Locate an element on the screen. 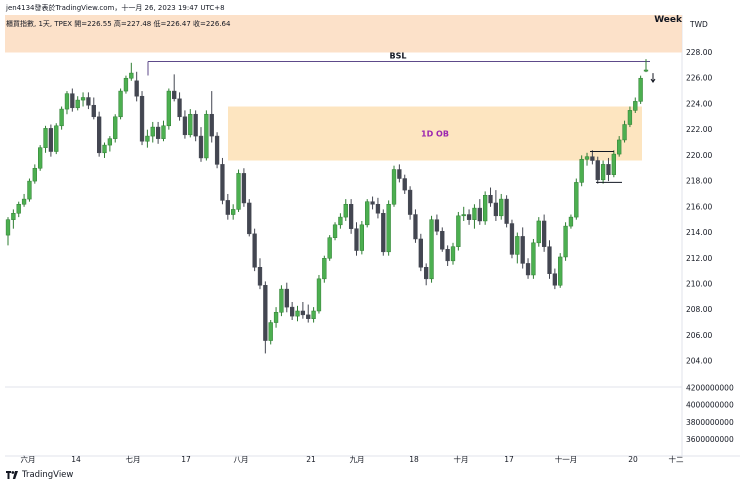 The width and height of the screenshot is (740, 486). price-tick-label: 210.00 is located at coordinates (699, 283).